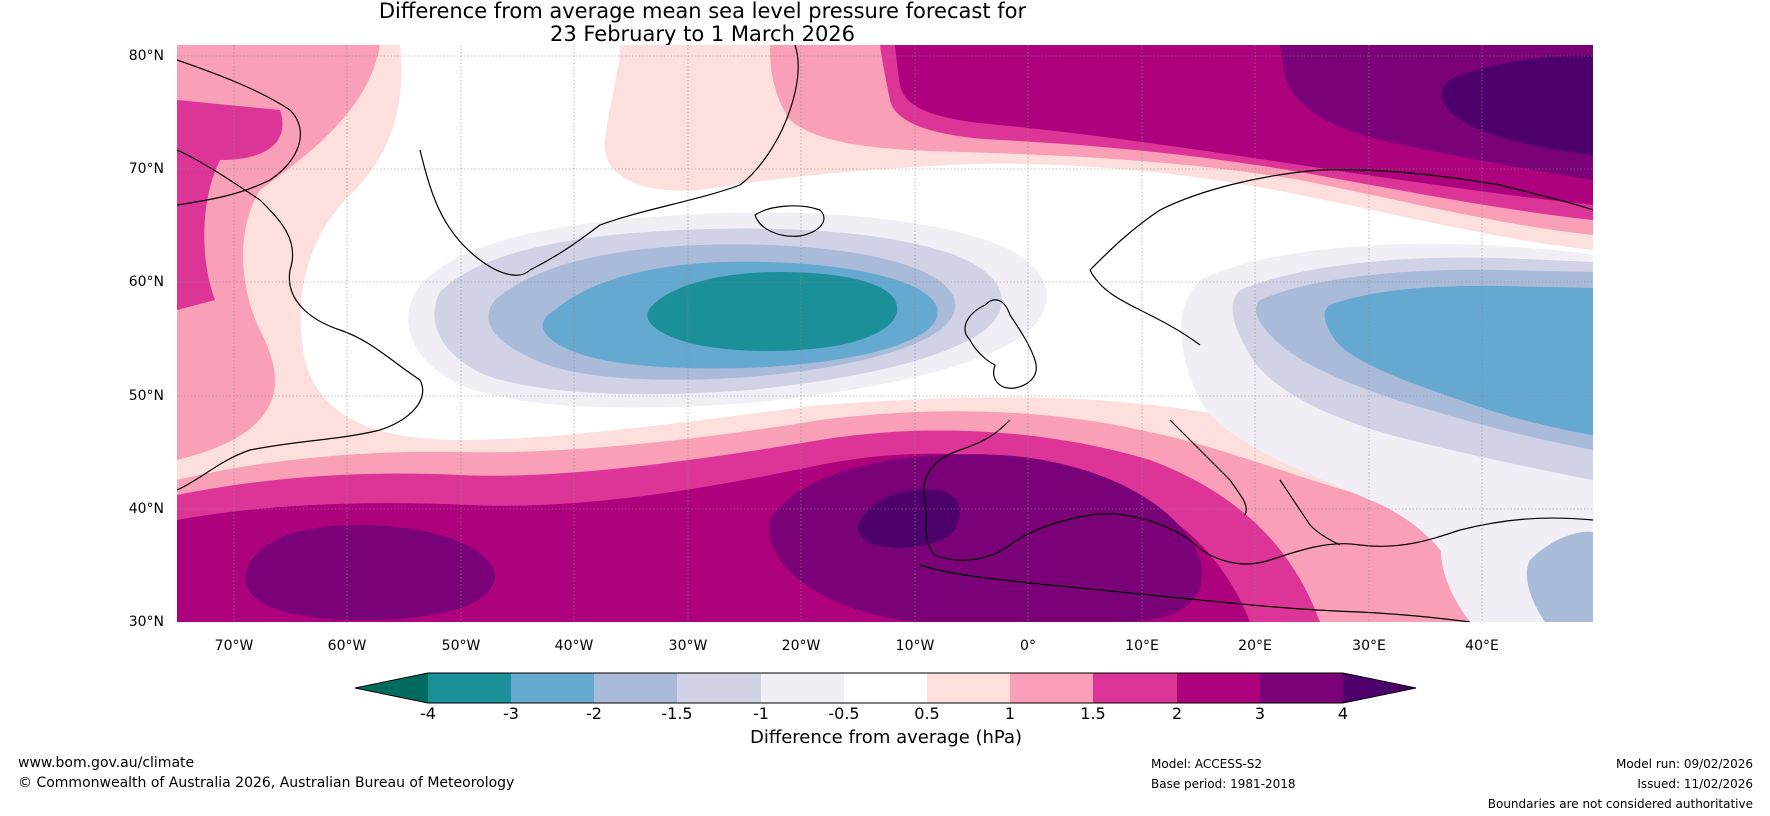 The image size is (1770, 816). Describe the element at coordinates (1684, 764) in the screenshot. I see `model-run-date: Model run: 09/02/2026` at that location.